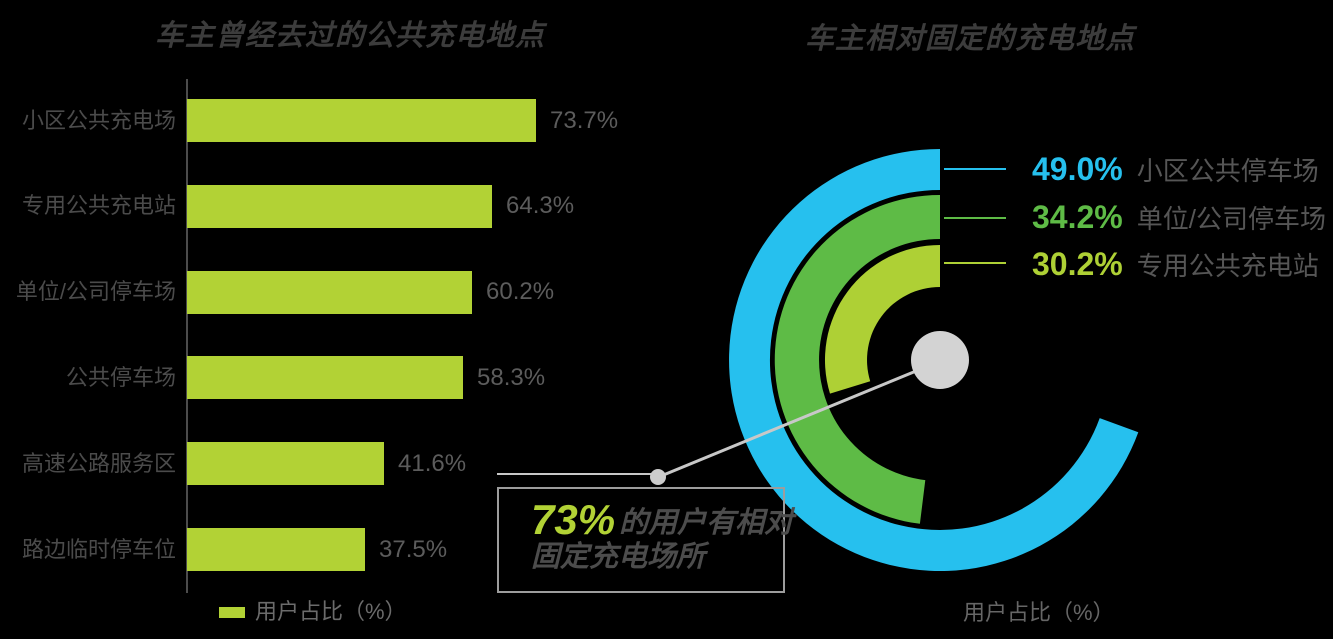  Describe the element at coordinates (98, 549) in the screenshot. I see `bar-category-label: 路边临时停车位` at that location.